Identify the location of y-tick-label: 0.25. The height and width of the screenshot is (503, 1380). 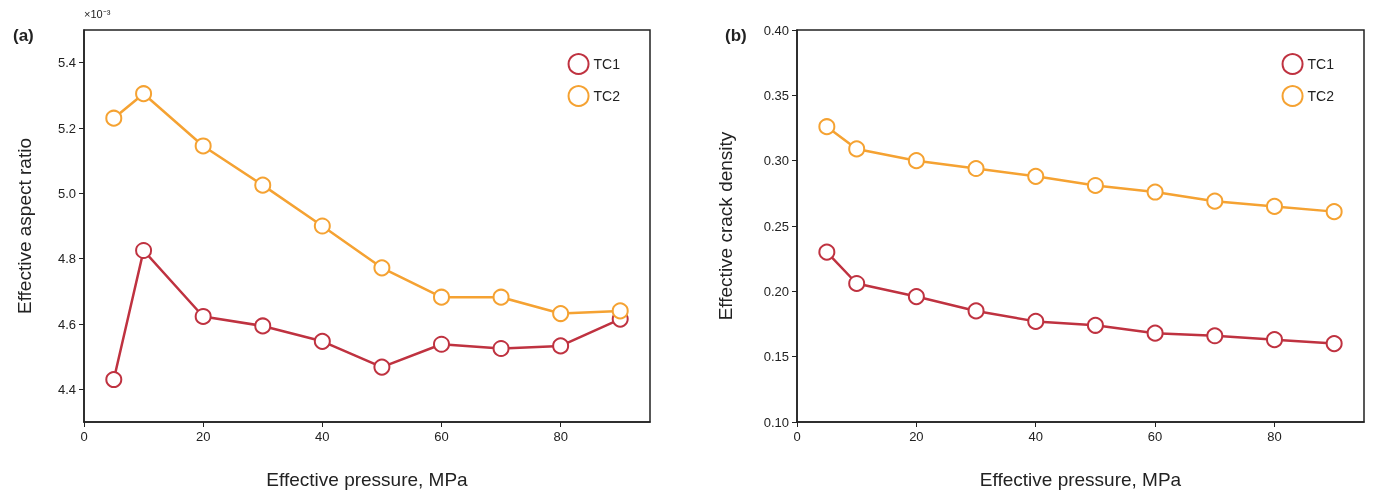
(776, 226).